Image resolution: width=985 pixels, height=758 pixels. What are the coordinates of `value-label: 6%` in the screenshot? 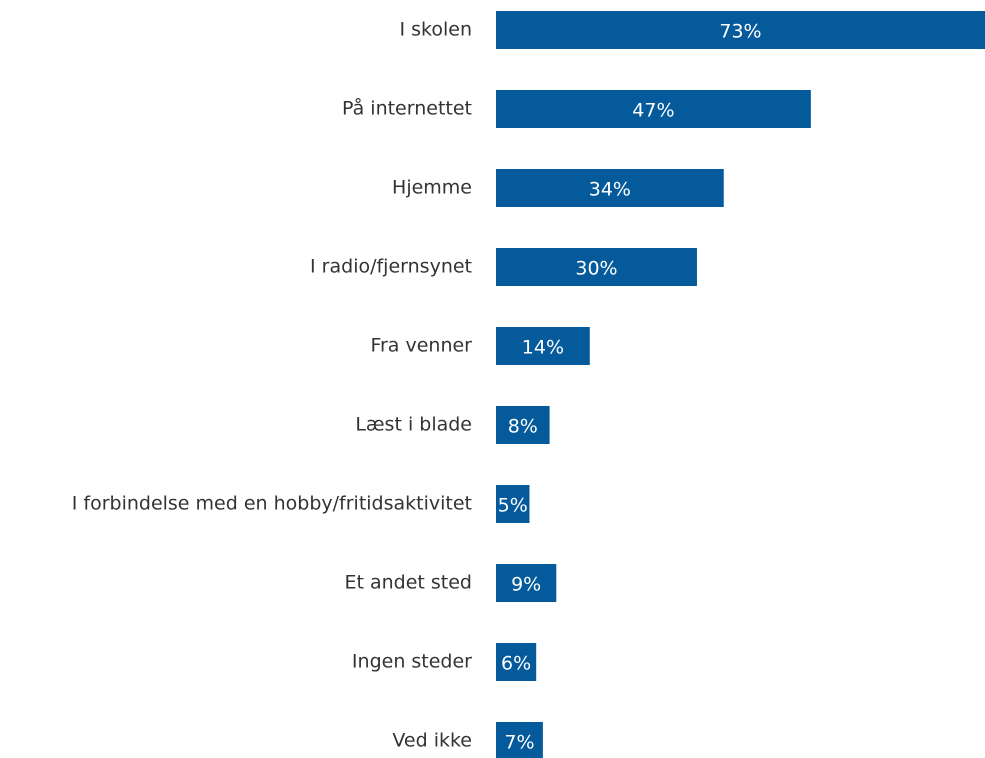 It's located at (516, 664).